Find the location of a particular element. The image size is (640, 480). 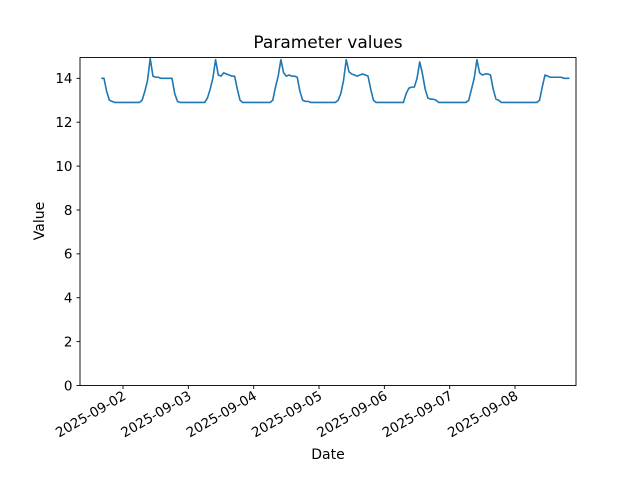

y-tick-label: 0 is located at coordinates (68, 386).